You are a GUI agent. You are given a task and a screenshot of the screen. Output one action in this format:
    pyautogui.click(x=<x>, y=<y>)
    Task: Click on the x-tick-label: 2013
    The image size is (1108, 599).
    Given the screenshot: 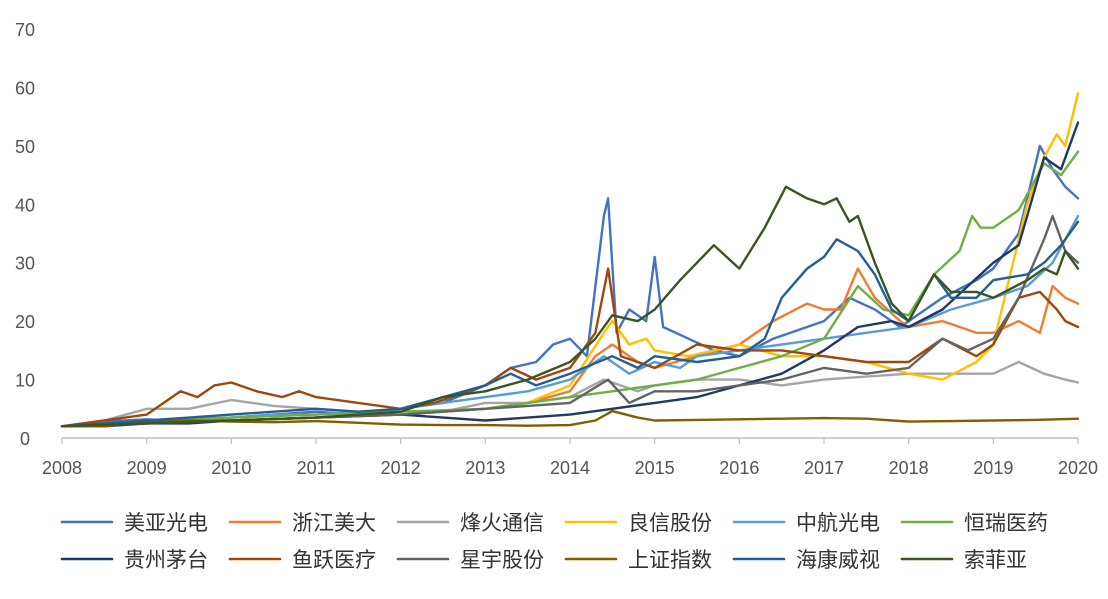 What is the action you would take?
    pyautogui.click(x=485, y=468)
    